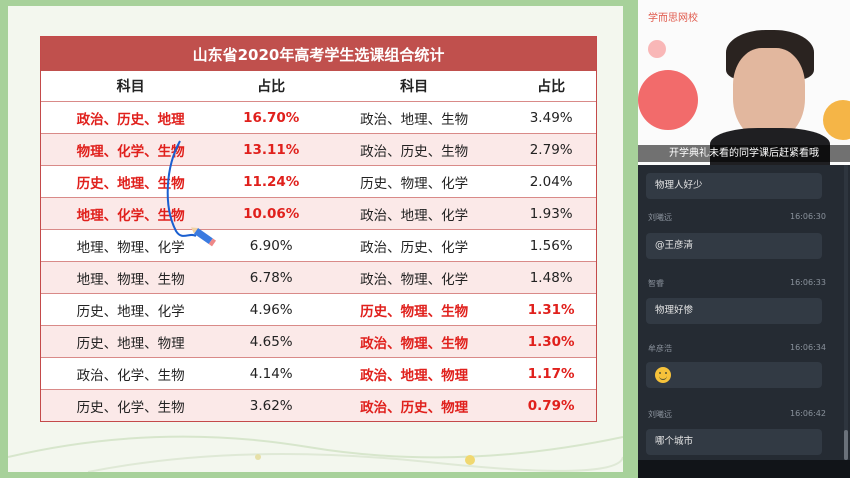  I want to click on ratio-left-cell: 6.78%, so click(271, 277).